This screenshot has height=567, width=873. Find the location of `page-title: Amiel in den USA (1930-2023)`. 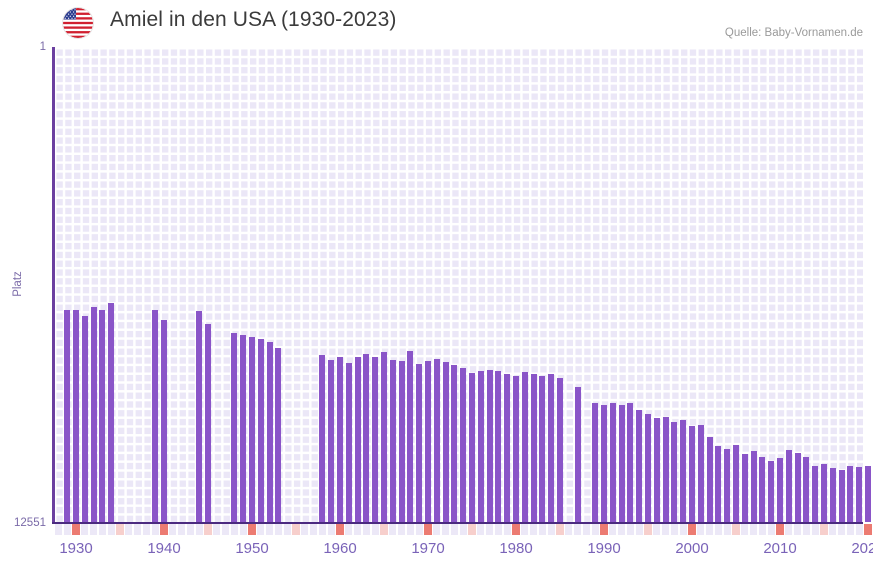

page-title: Amiel in den USA (1930-2023) is located at coordinates (253, 19).